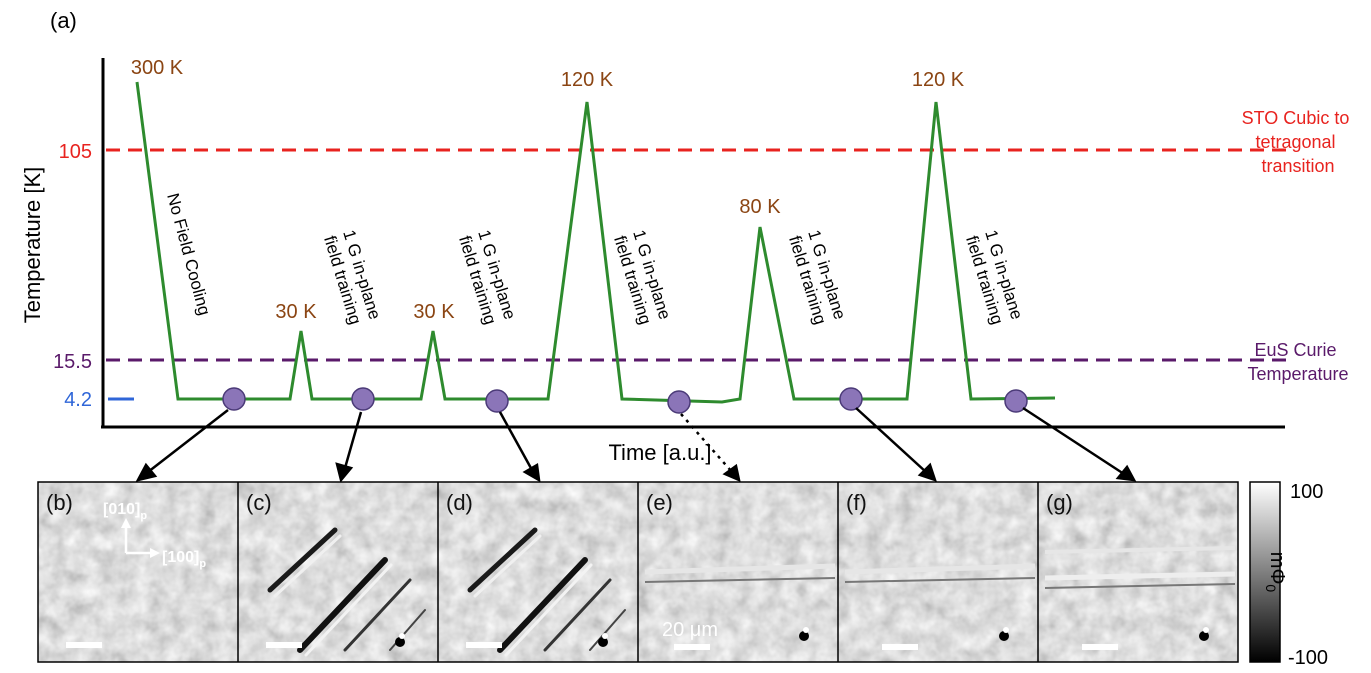  Describe the element at coordinates (78, 400) in the screenshot. I see `y-tick-label-4-2: 4.2` at that location.